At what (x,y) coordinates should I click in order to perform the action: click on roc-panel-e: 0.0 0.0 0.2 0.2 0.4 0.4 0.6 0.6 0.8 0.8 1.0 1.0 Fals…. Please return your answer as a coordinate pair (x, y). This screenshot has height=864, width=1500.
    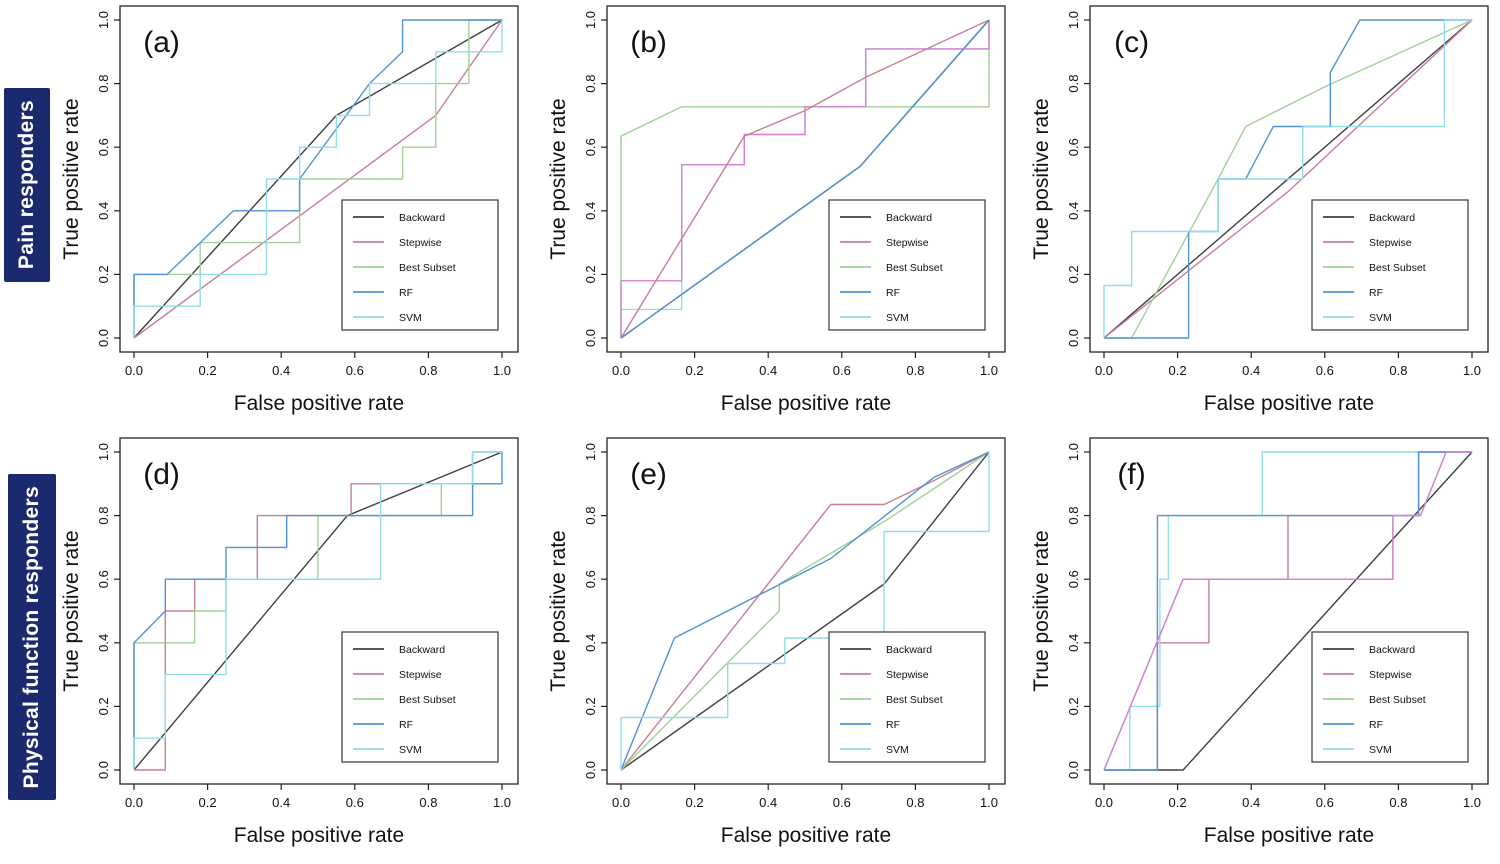
    Looking at the image, I should click on (776, 642).